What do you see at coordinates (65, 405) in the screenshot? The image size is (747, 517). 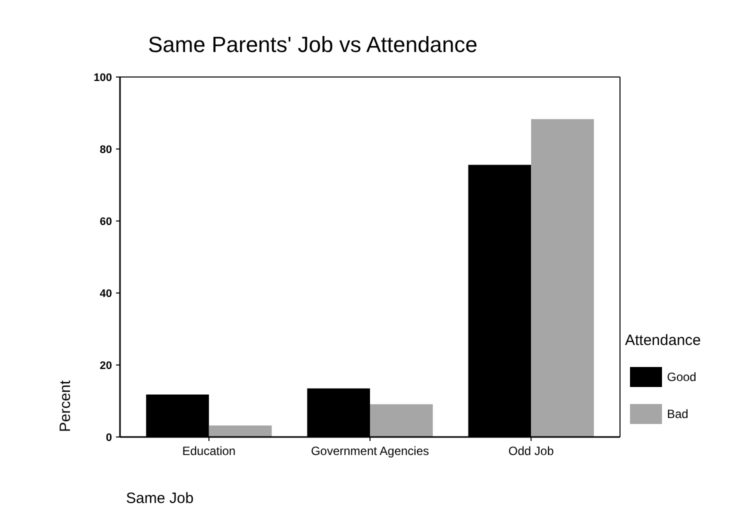 I see `y-axis-title: Percent` at bounding box center [65, 405].